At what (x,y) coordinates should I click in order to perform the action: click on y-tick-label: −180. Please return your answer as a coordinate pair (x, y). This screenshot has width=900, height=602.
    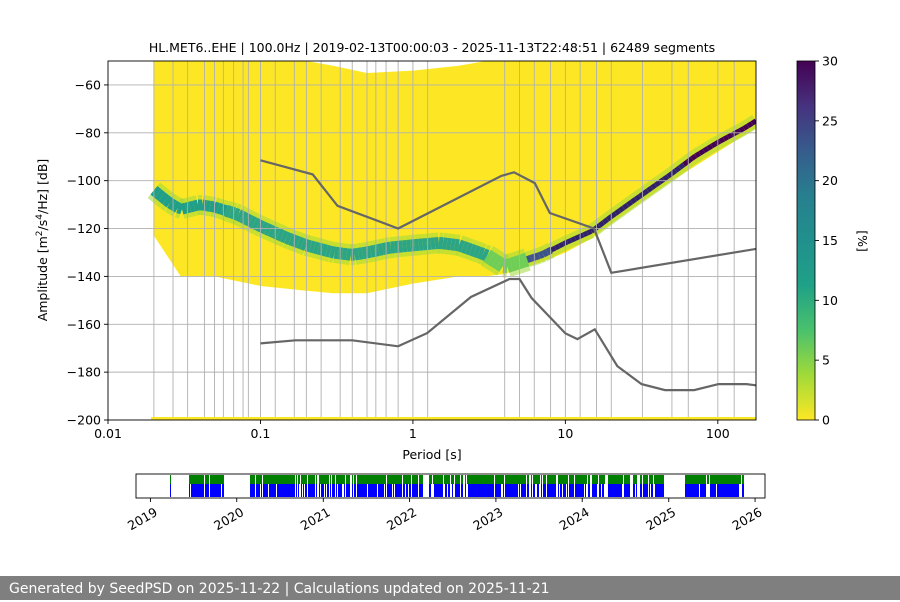
    Looking at the image, I should click on (84, 372).